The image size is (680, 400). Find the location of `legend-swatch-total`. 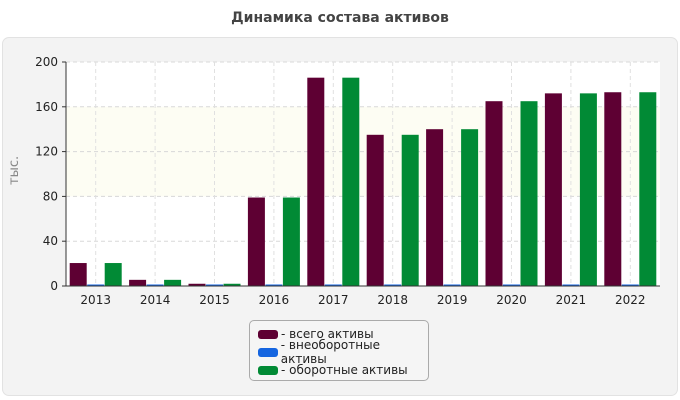

legend-swatch-total is located at coordinates (268, 334).